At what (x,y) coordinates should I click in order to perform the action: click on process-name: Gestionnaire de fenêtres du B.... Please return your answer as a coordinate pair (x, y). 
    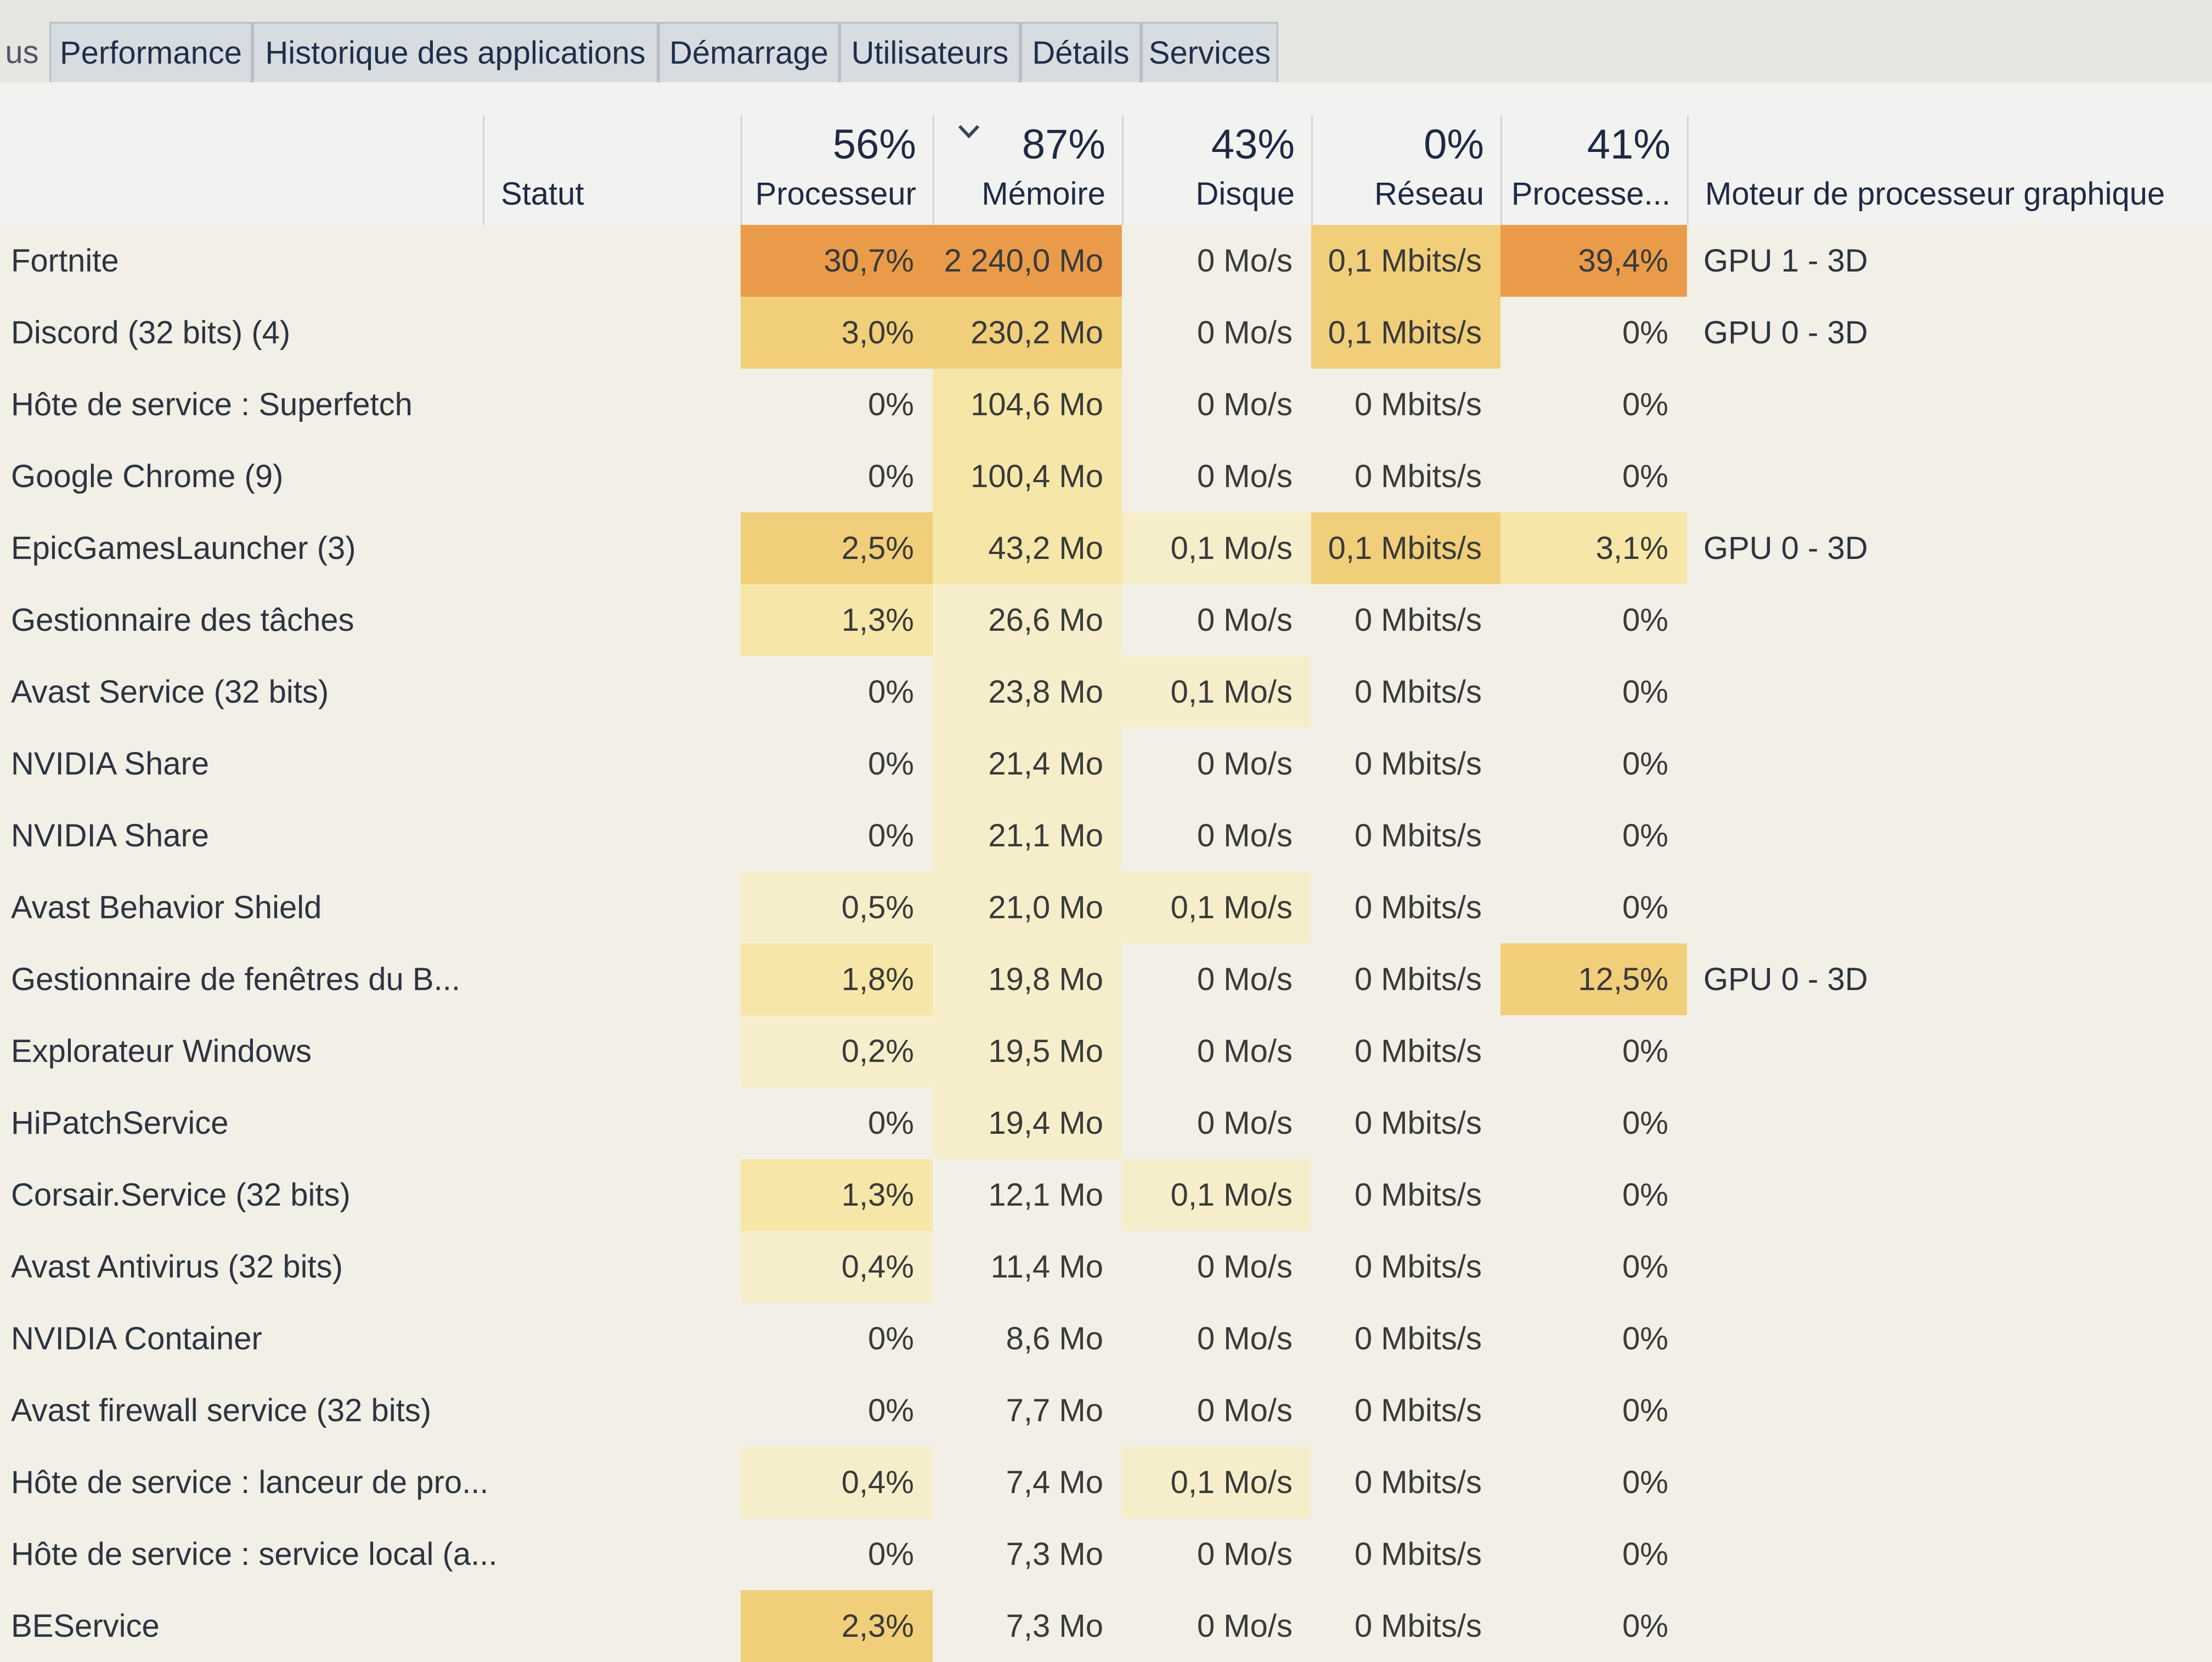
    Looking at the image, I should click on (235, 980).